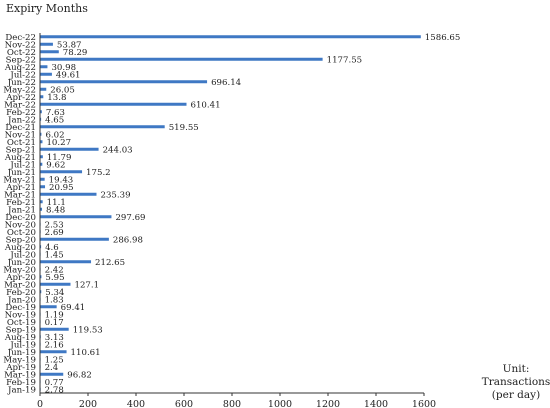 Image resolution: width=550 pixels, height=408 pixels. What do you see at coordinates (20, 375) in the screenshot?
I see `category-label-Mar-19: Mar-19` at bounding box center [20, 375].